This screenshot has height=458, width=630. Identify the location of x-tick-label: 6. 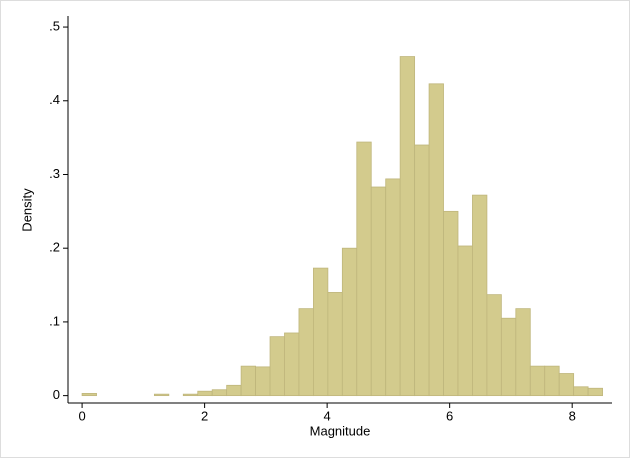
(449, 415).